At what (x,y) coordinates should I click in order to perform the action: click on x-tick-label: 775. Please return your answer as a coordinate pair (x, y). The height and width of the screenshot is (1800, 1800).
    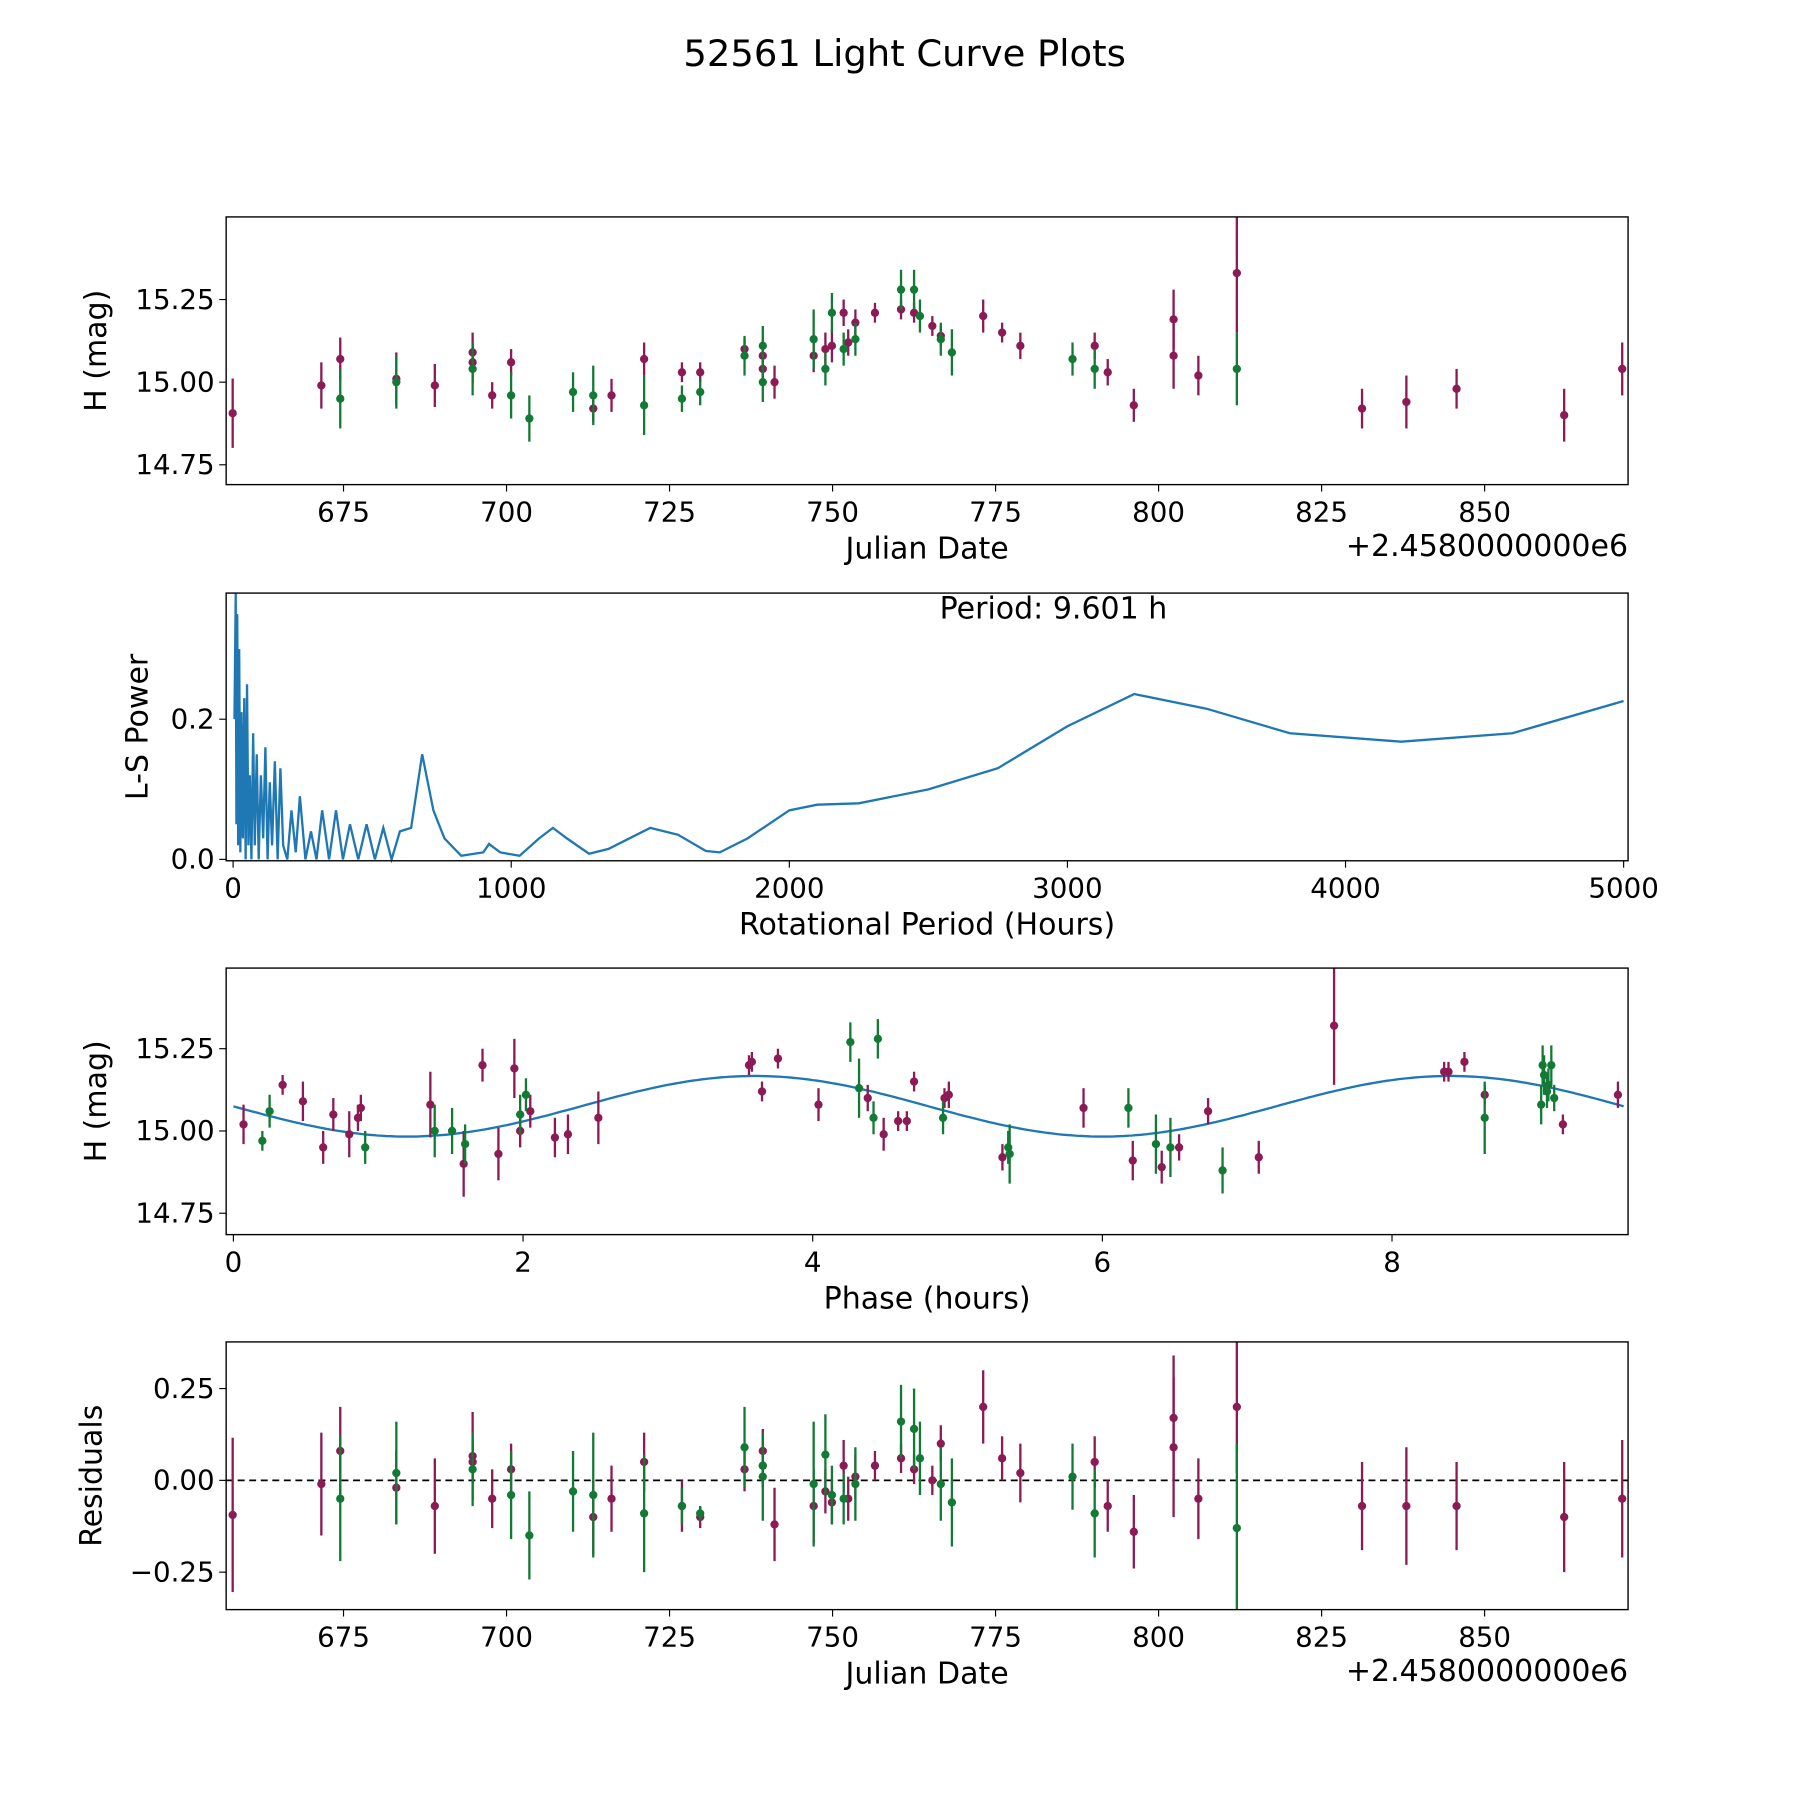
    Looking at the image, I should click on (995, 1637).